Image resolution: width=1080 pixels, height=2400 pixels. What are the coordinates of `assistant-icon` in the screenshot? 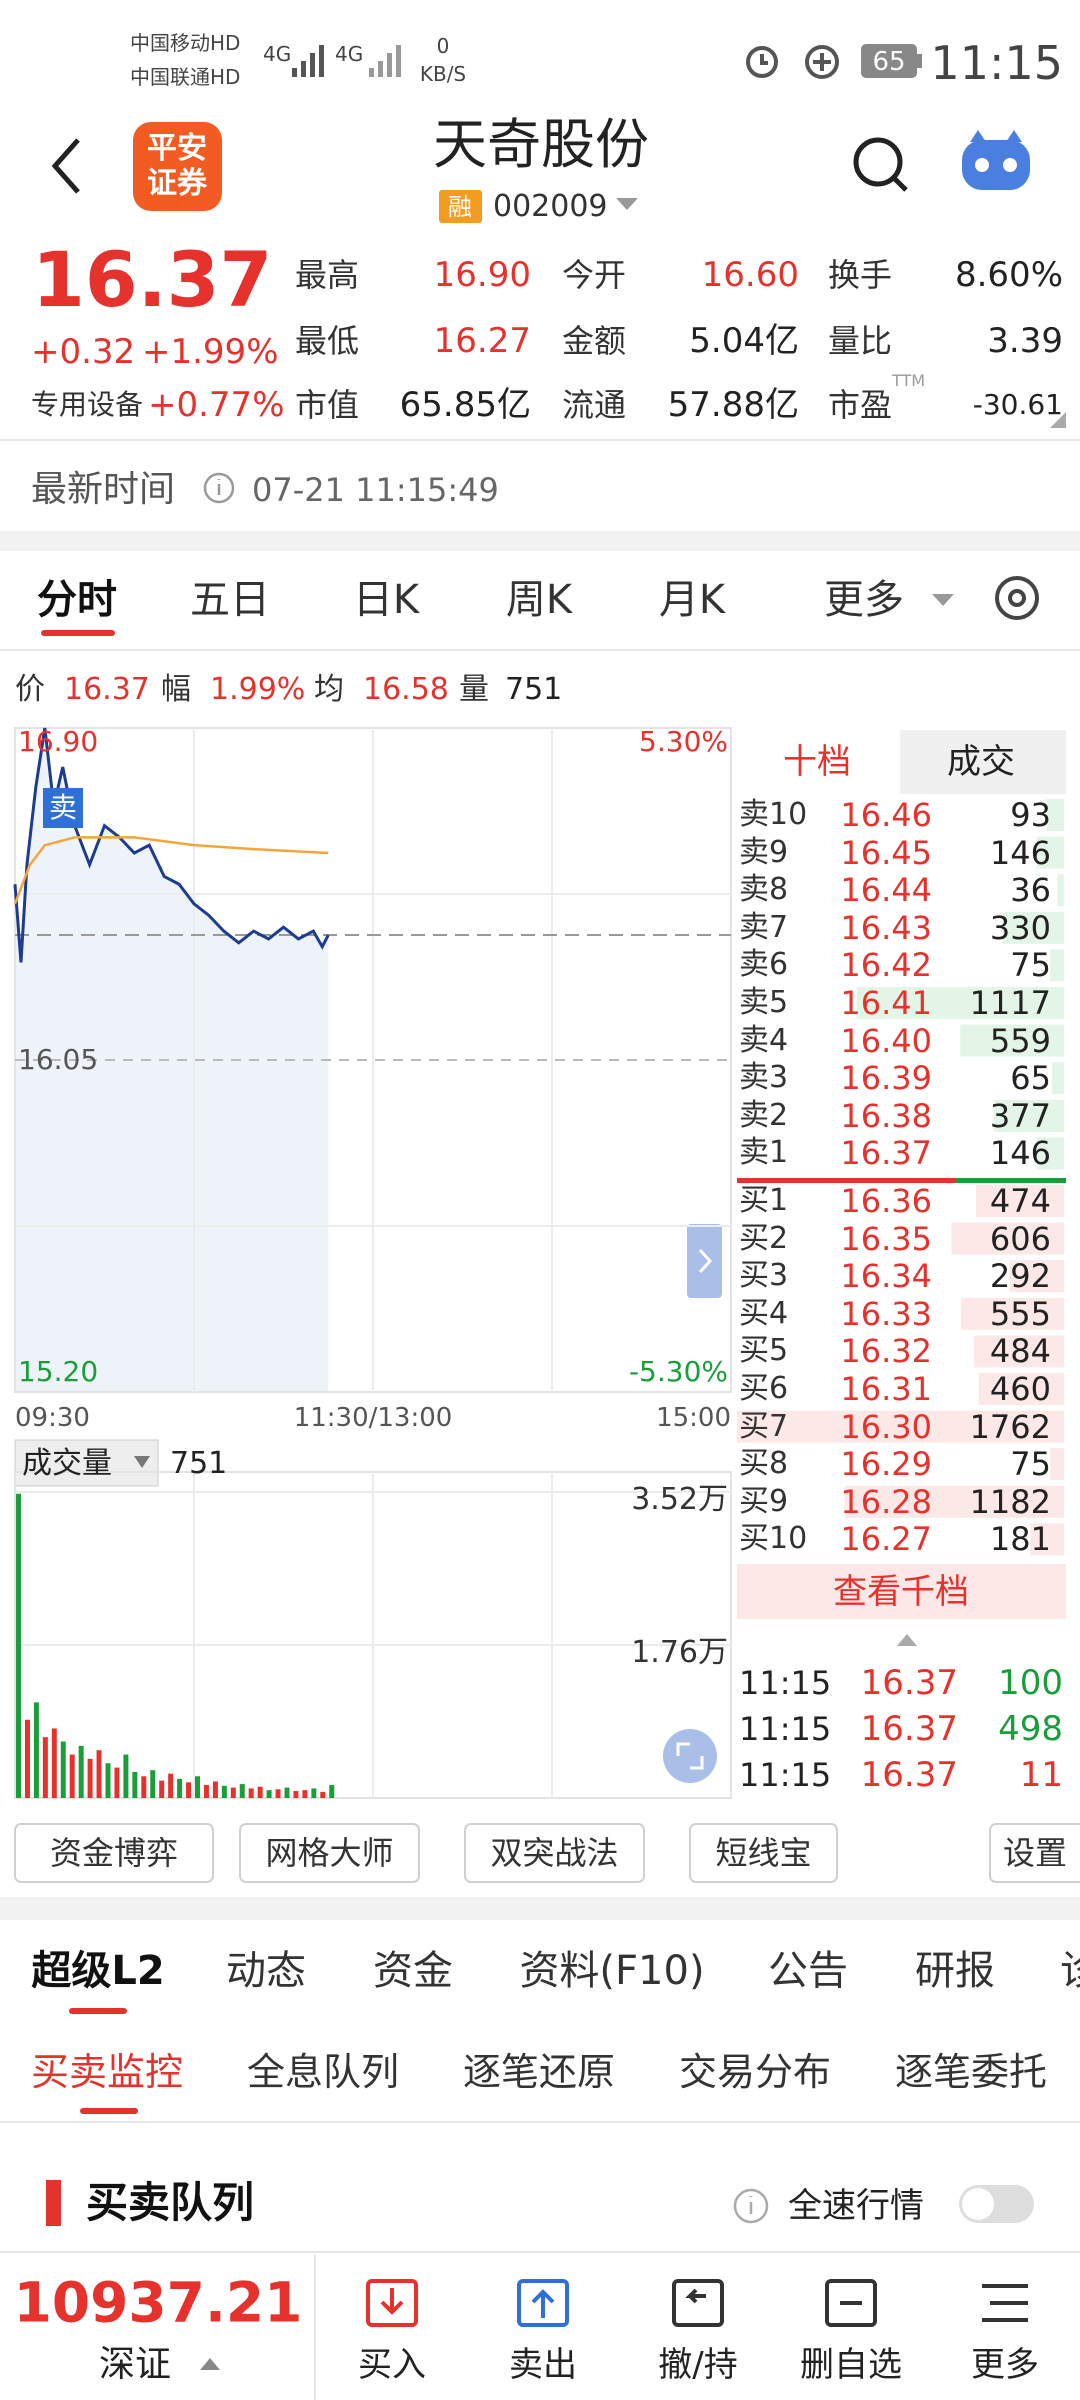 It's located at (996, 160).